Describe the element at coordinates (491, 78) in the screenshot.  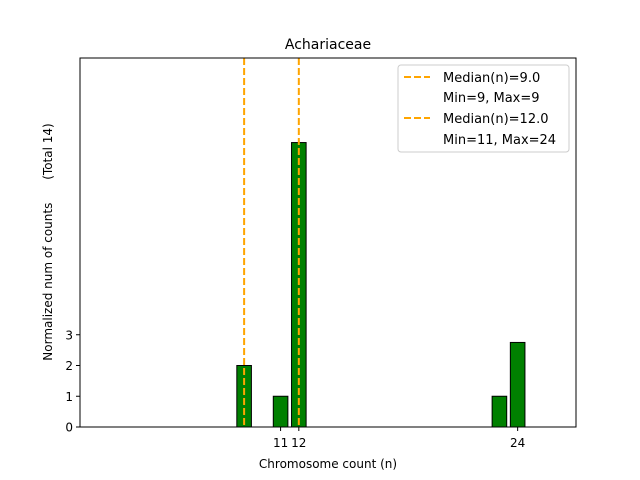
I see `legend-entry-1-label: Median(n)=9.0` at that location.